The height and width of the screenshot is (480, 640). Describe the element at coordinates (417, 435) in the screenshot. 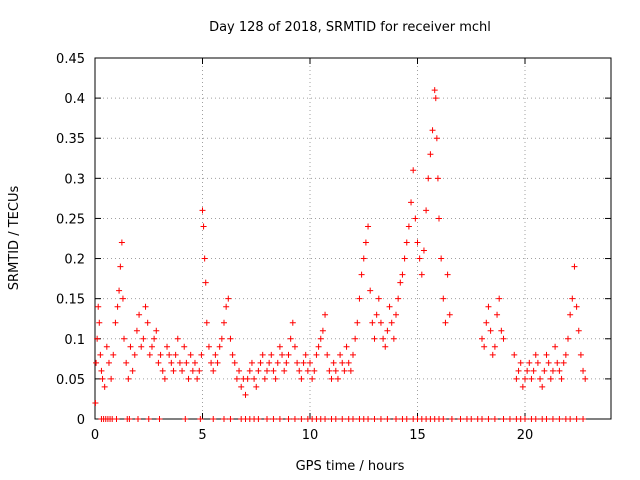

I see `x-tick-label: 15` at that location.